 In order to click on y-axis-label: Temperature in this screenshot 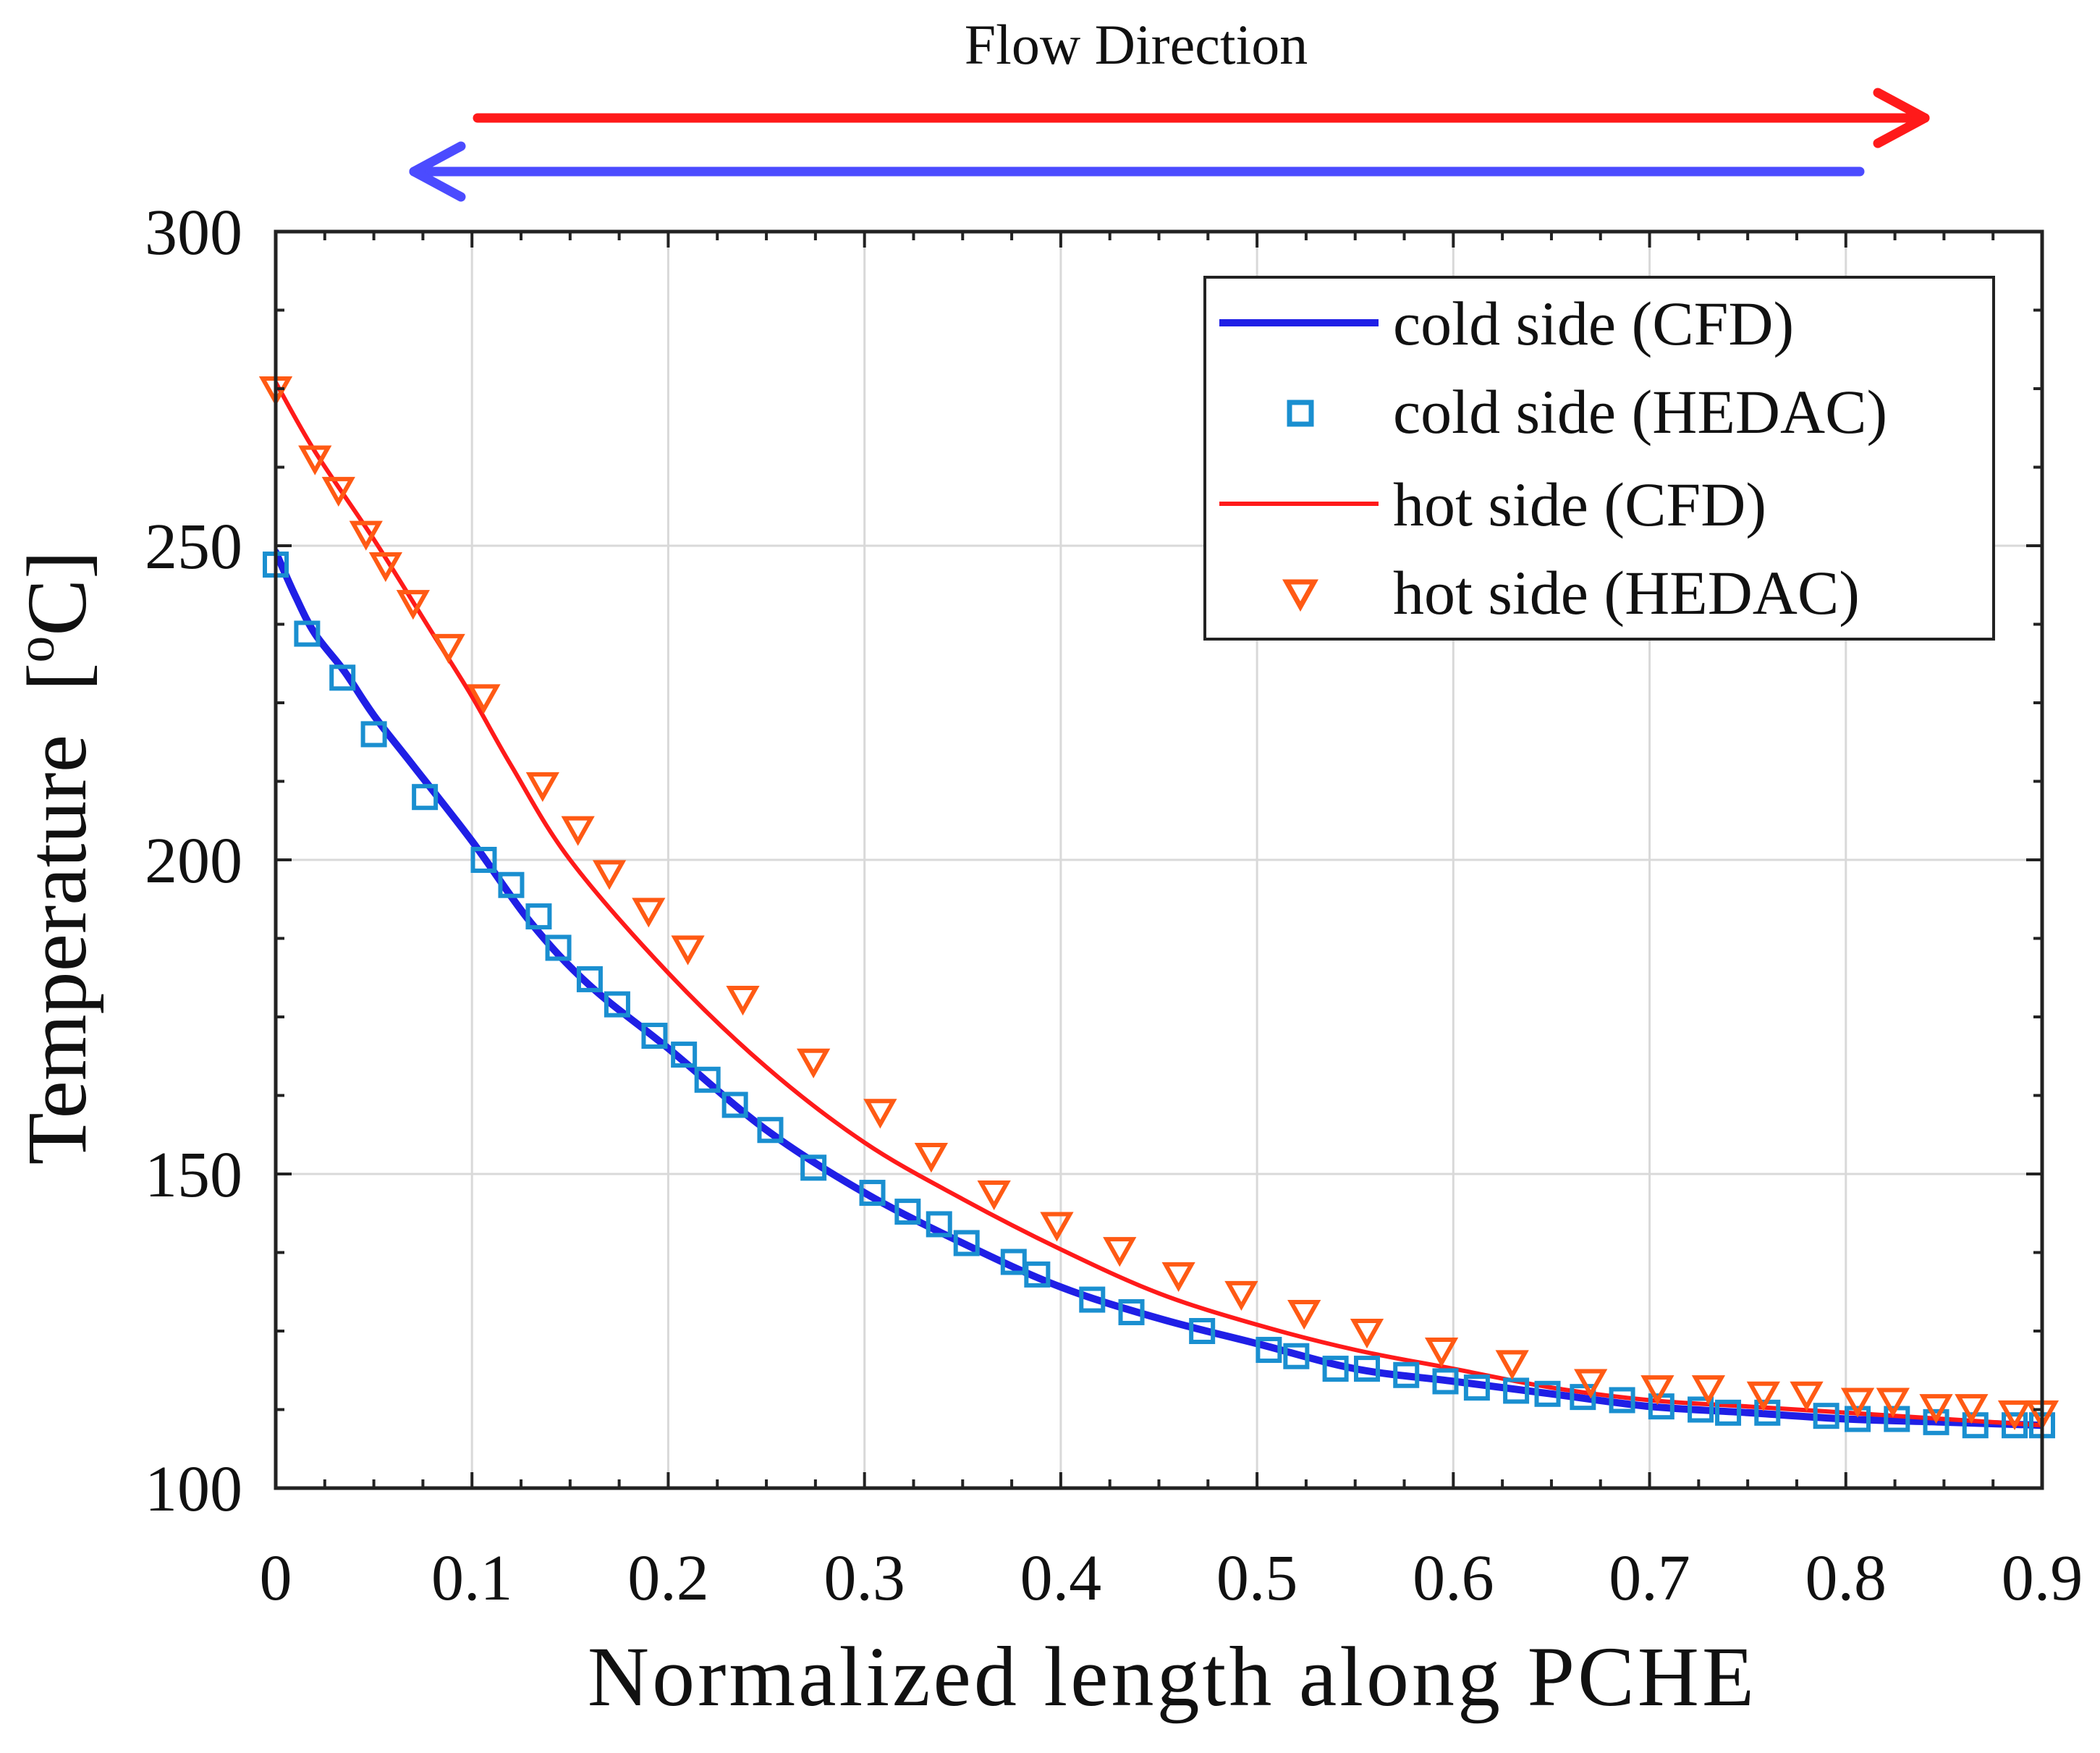, I will do `click(57, 950)`.